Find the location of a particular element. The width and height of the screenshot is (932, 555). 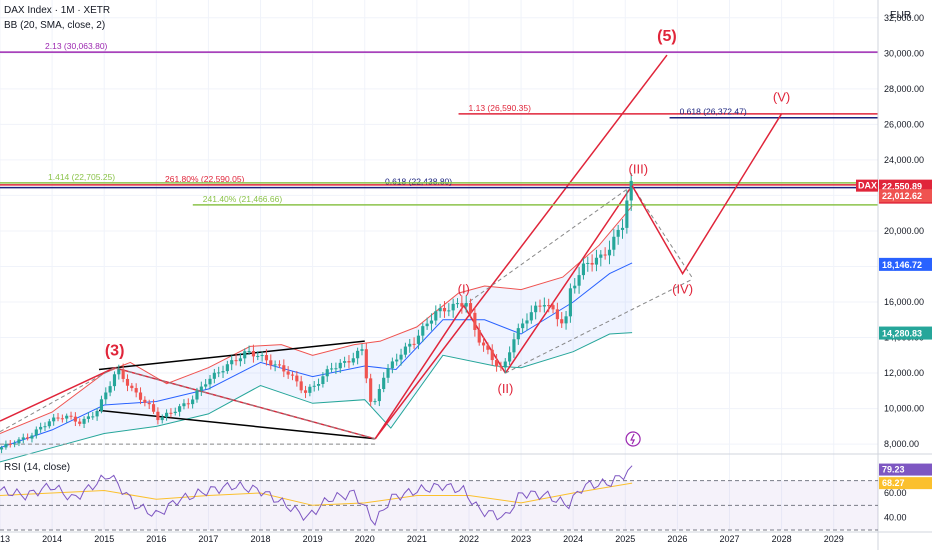

wave-label: (IV) is located at coordinates (682, 289).